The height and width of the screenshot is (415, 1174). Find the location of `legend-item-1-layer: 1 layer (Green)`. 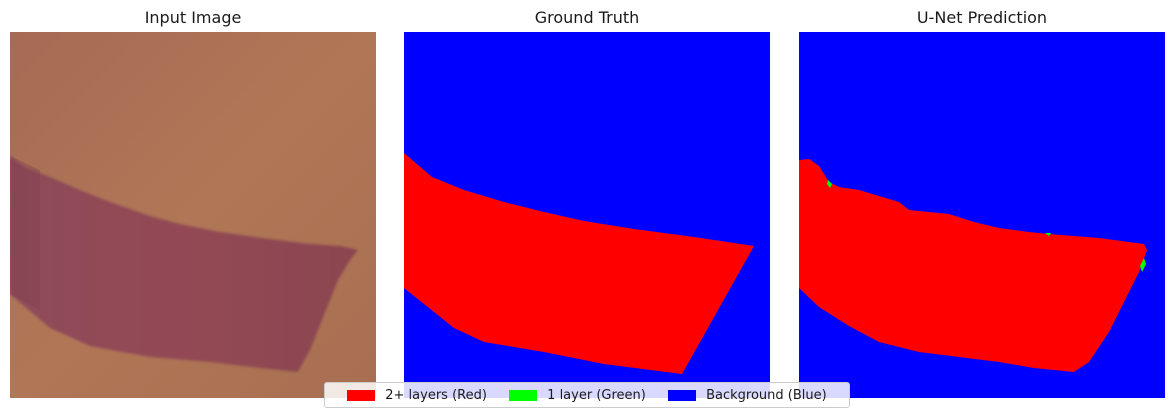

legend-item-1-layer: 1 layer (Green) is located at coordinates (577, 395).